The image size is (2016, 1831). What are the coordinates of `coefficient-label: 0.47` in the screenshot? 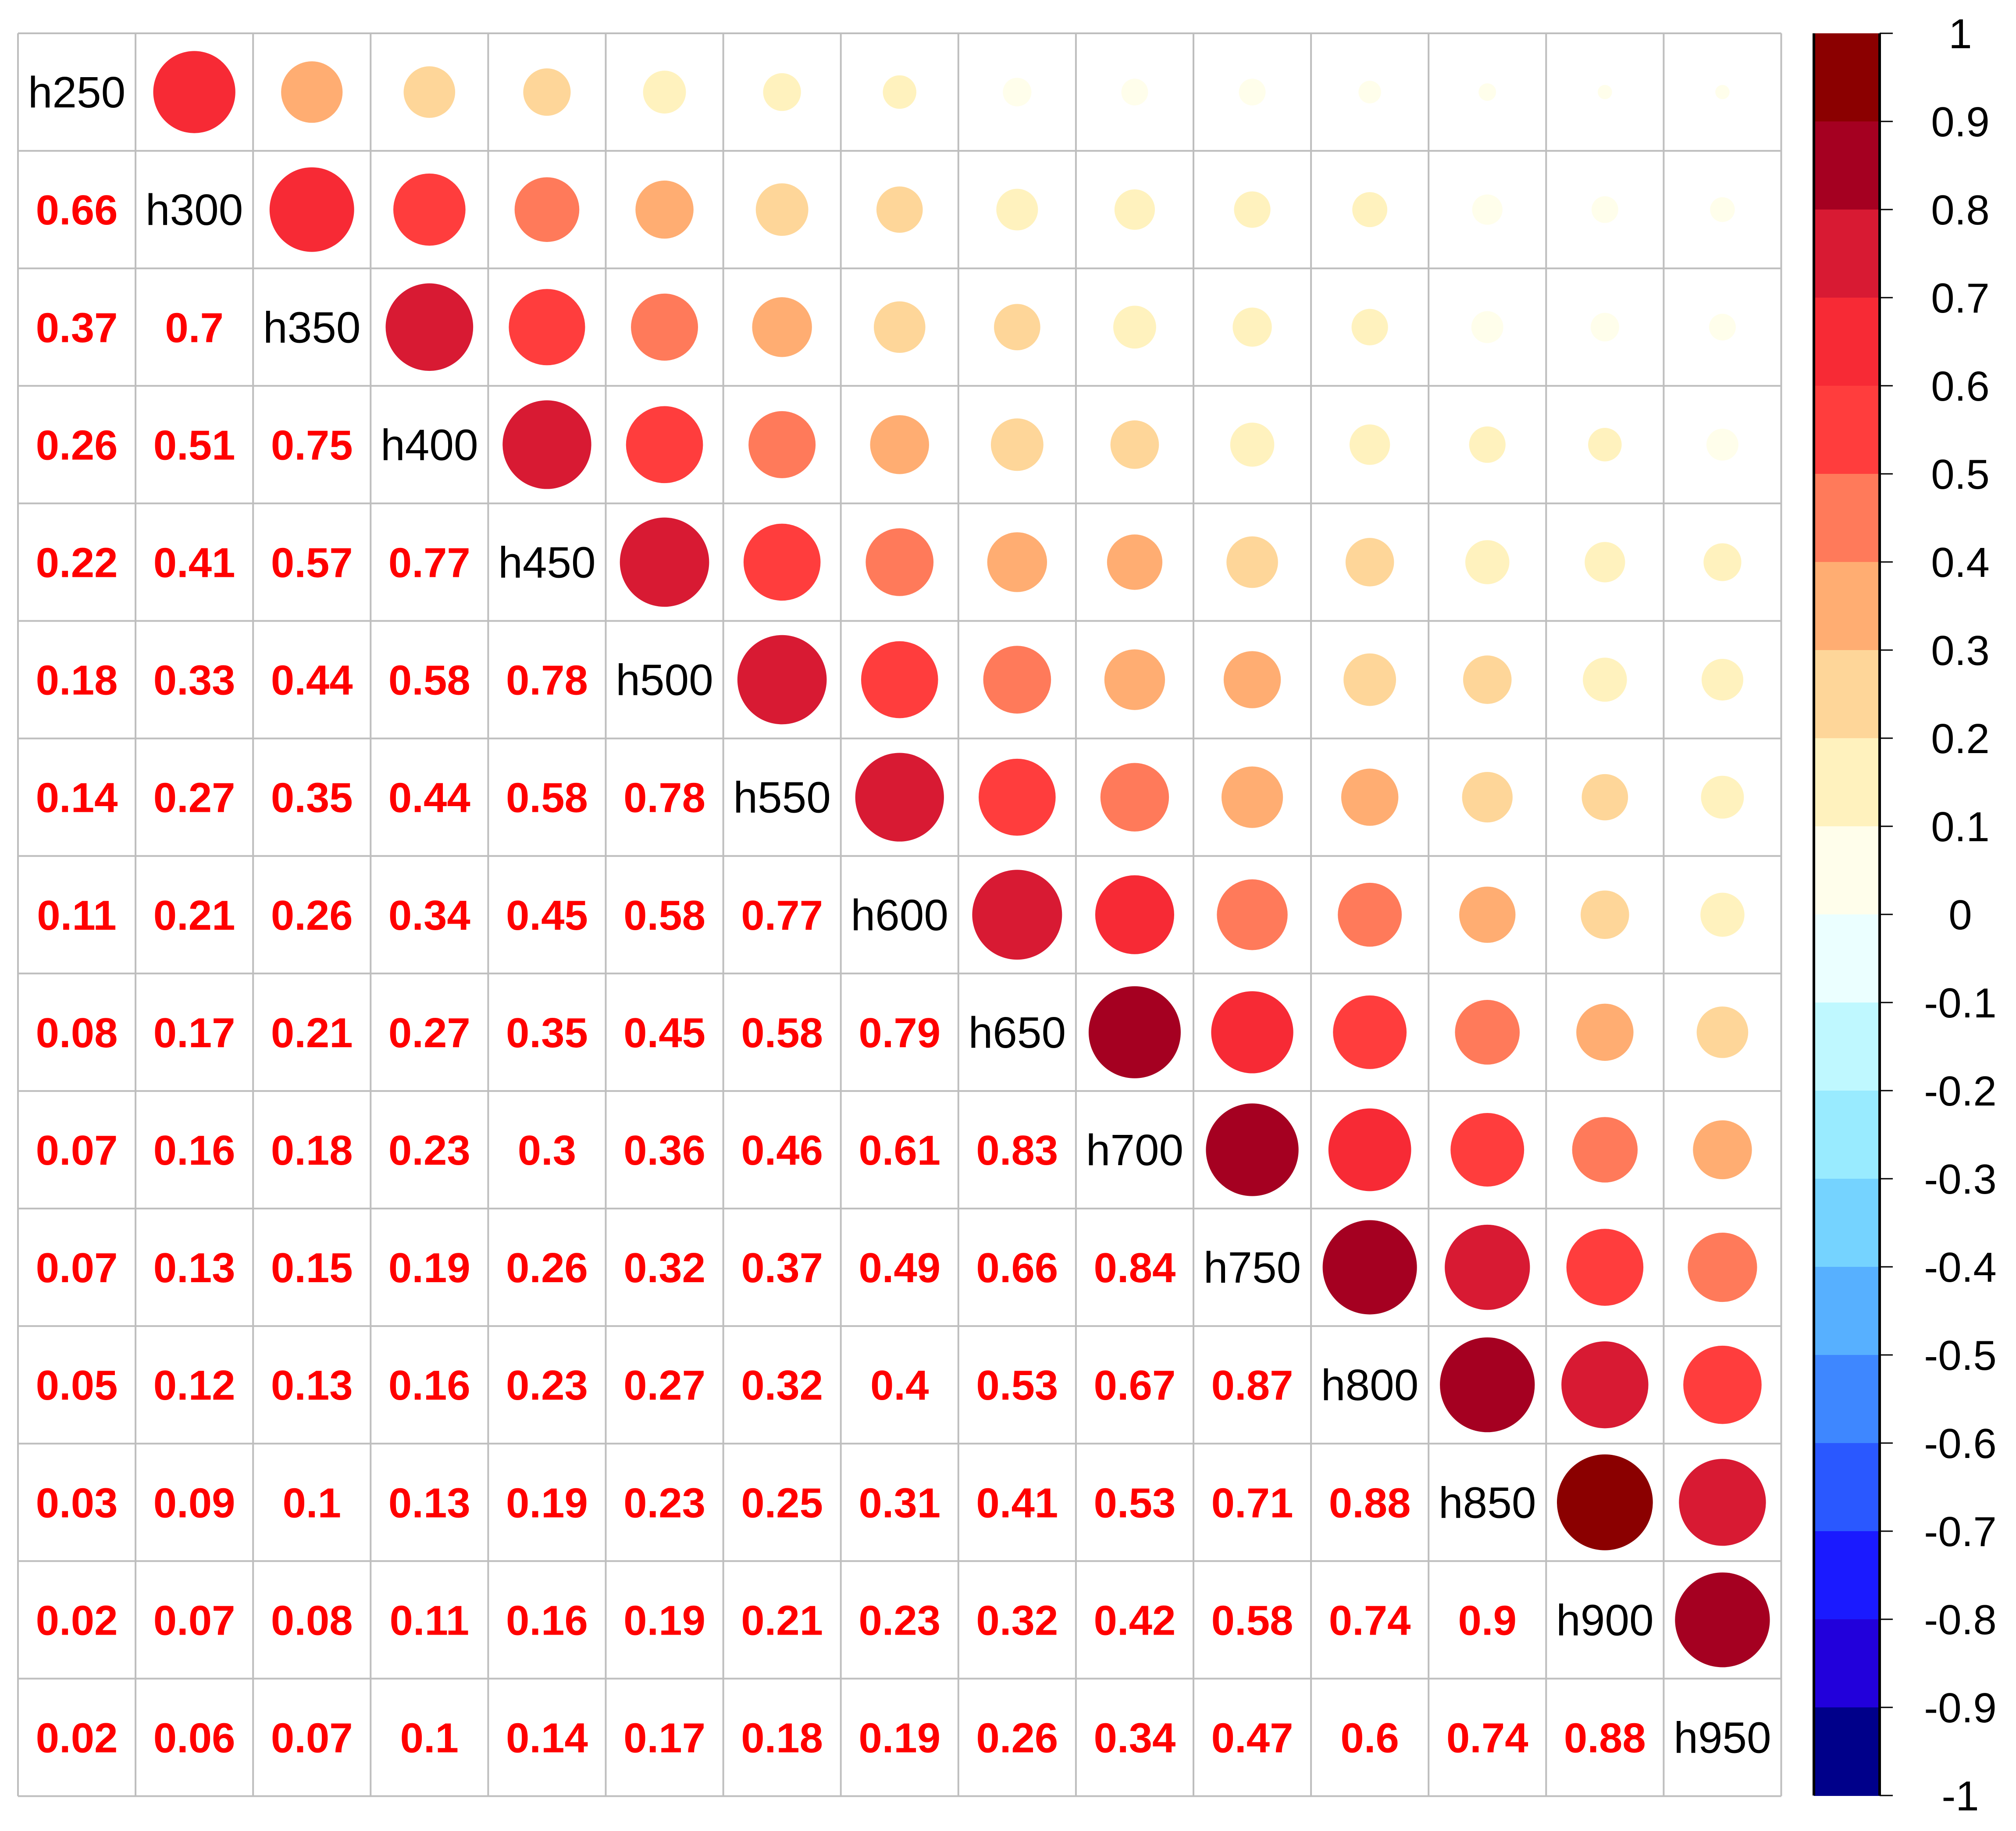 It's located at (1252, 1737).